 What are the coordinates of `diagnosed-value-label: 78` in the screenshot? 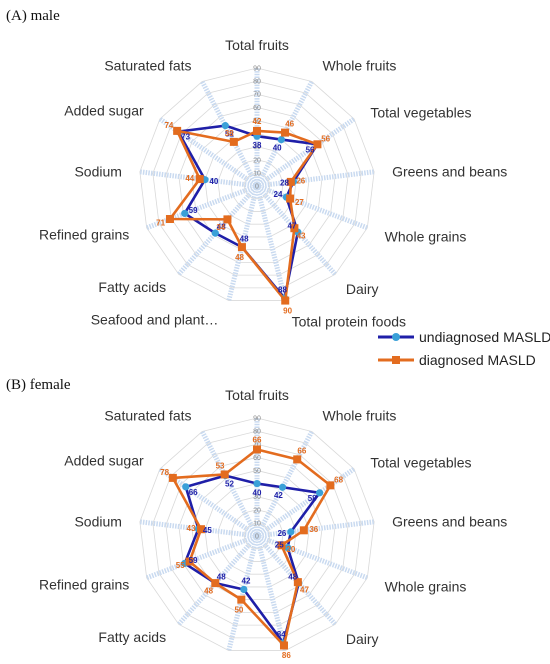 It's located at (164, 472).